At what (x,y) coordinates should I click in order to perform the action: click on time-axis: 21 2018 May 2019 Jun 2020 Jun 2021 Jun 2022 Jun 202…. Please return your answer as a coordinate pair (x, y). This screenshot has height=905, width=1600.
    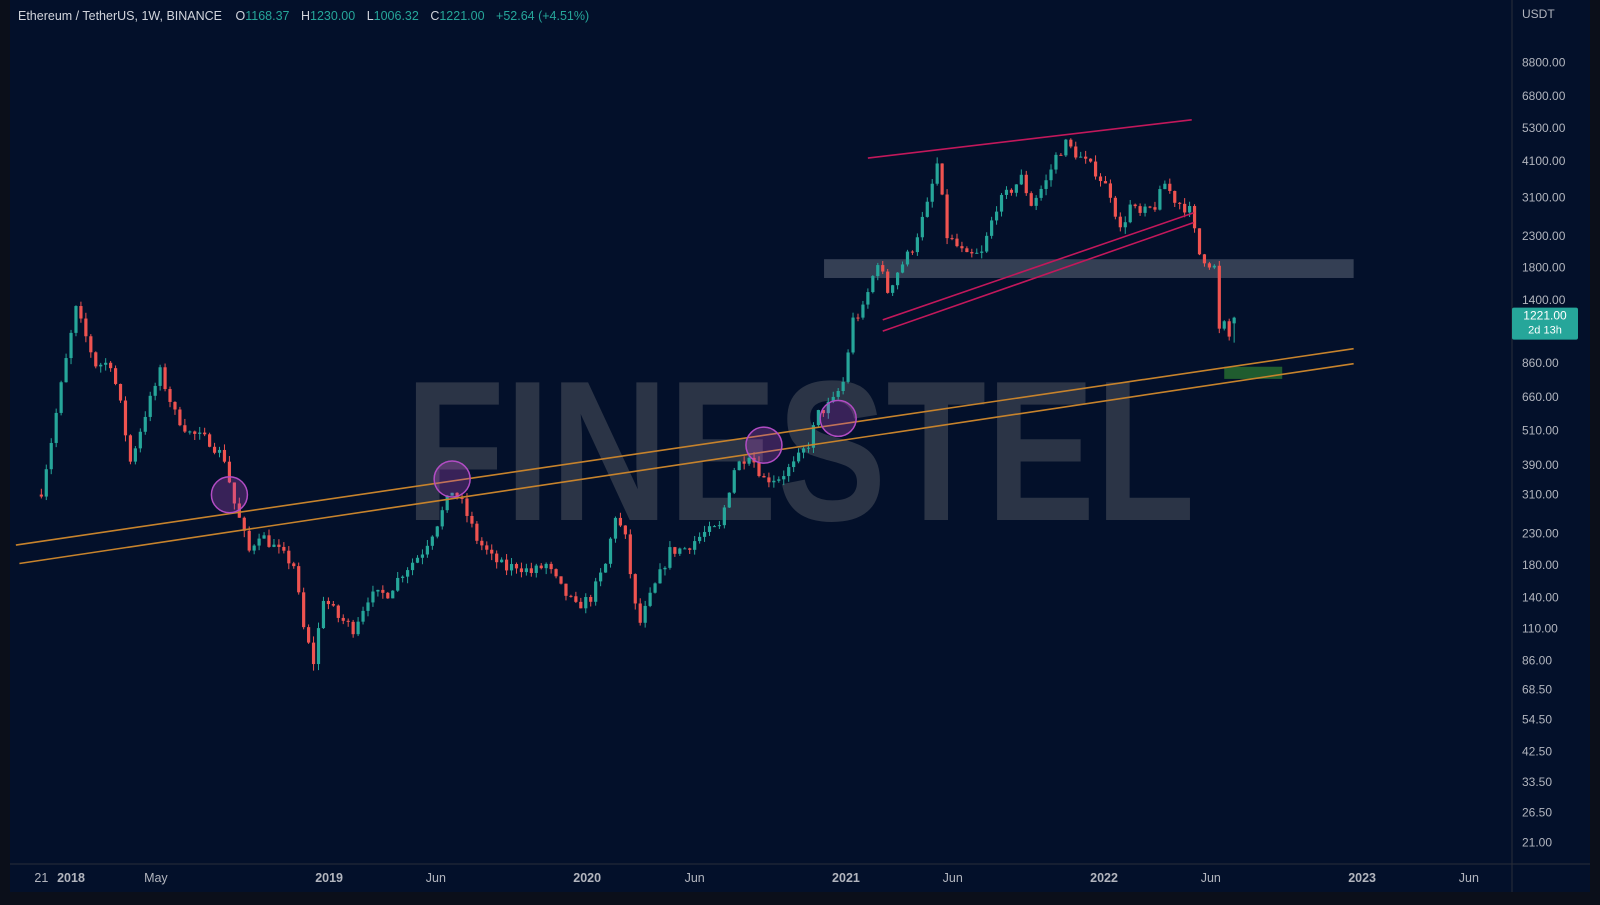
    Looking at the image, I should click on (756, 878).